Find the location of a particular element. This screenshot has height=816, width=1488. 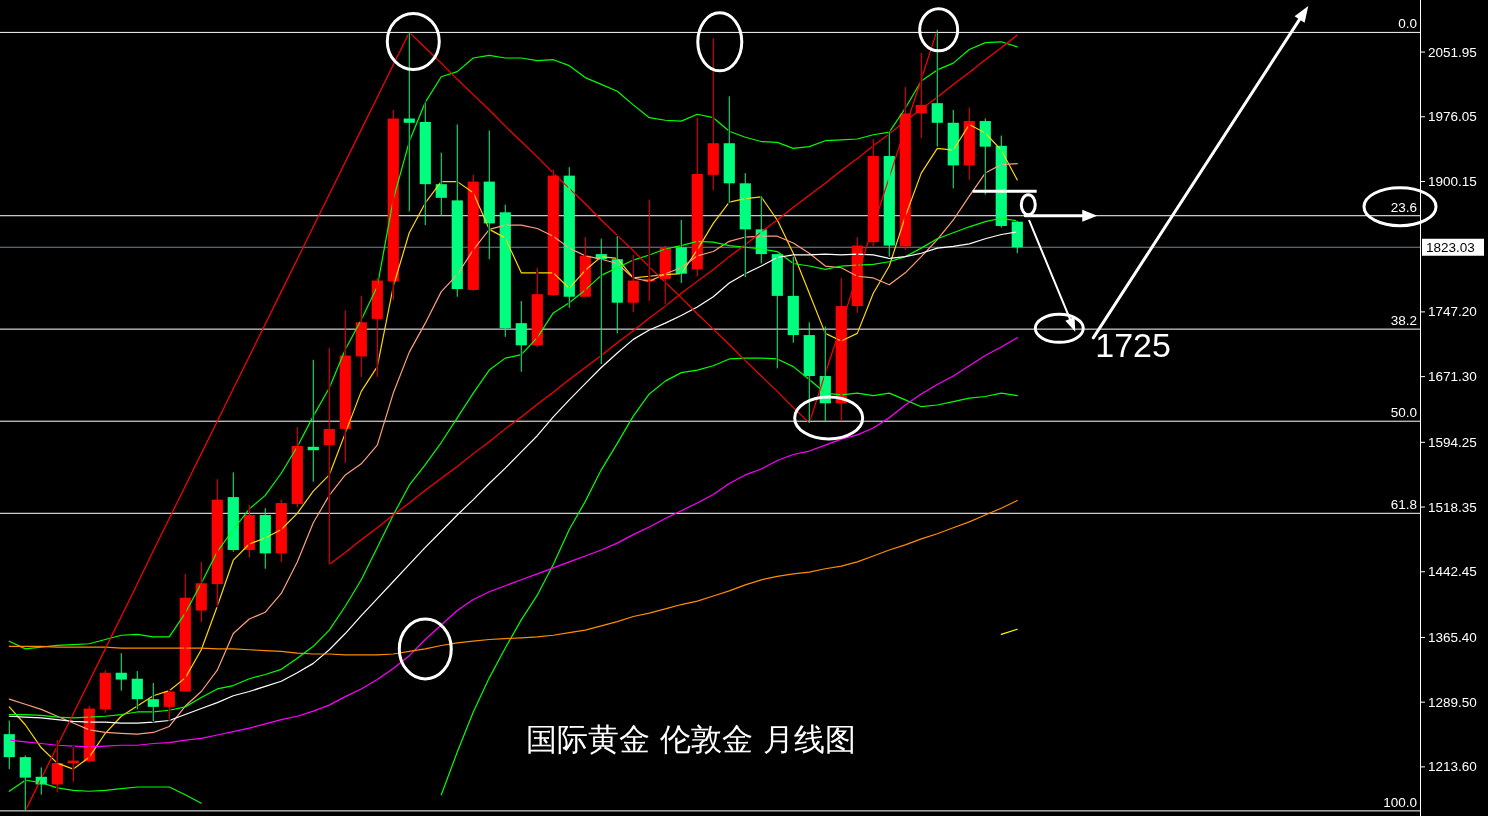

line-note: 100.0 is located at coordinates (1400, 802).